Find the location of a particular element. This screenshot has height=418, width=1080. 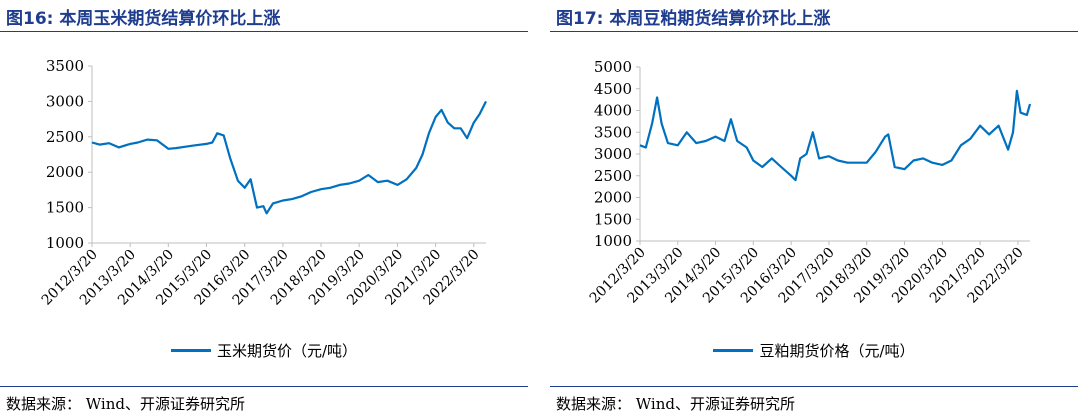

legend-label-soymeal: 豆粕期货价格（元/吨） is located at coordinates (837, 351).